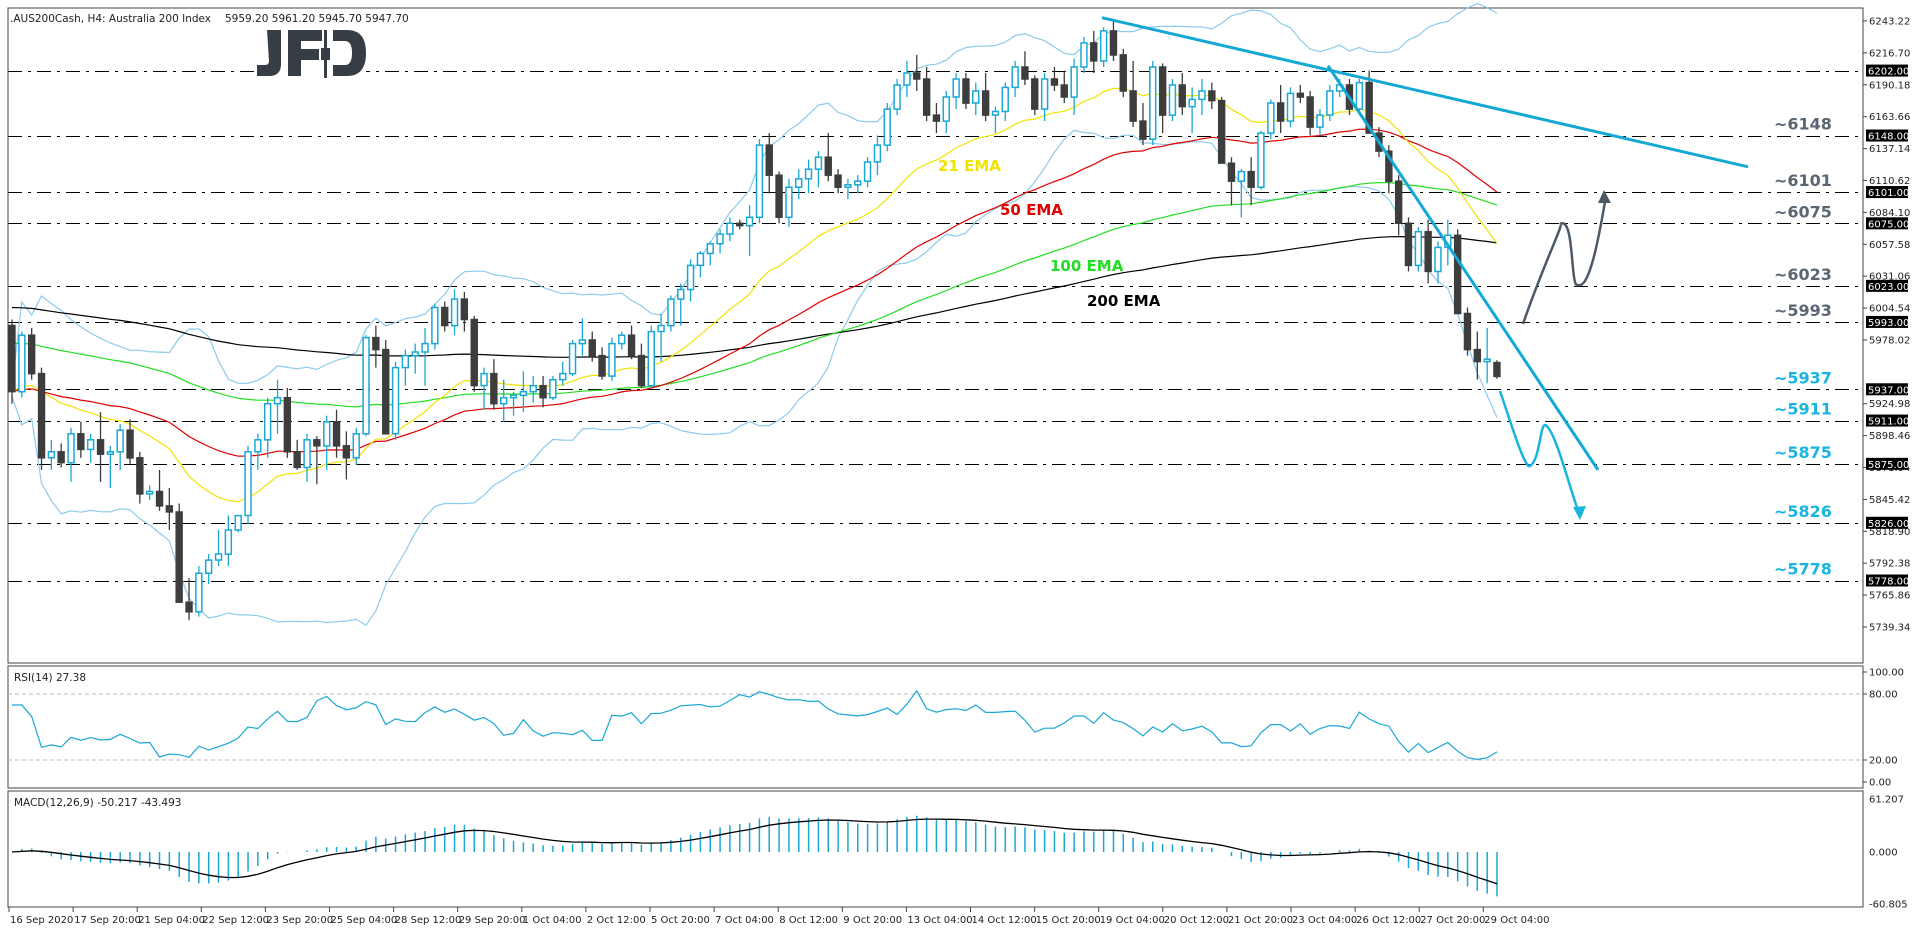 The height and width of the screenshot is (932, 1916). I want to click on macd-pane, so click(935, 849).